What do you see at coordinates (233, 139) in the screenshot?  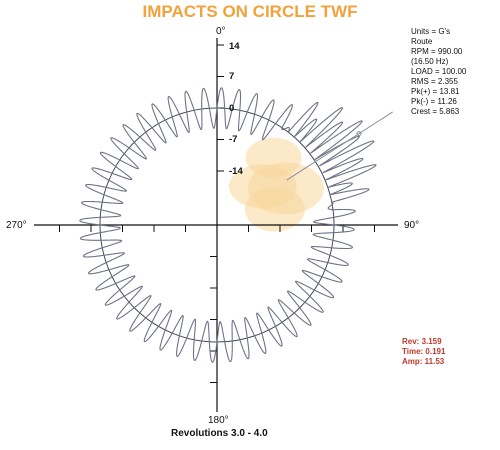 I see `radial-tick-label: -7` at bounding box center [233, 139].